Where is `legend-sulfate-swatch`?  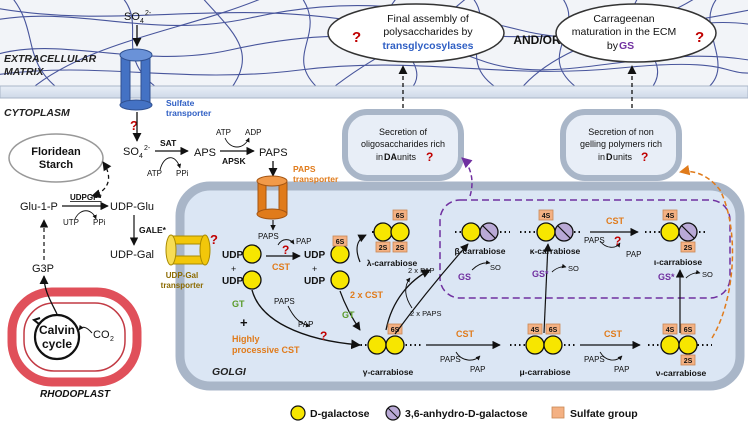 legend-sulfate-swatch is located at coordinates (558, 412).